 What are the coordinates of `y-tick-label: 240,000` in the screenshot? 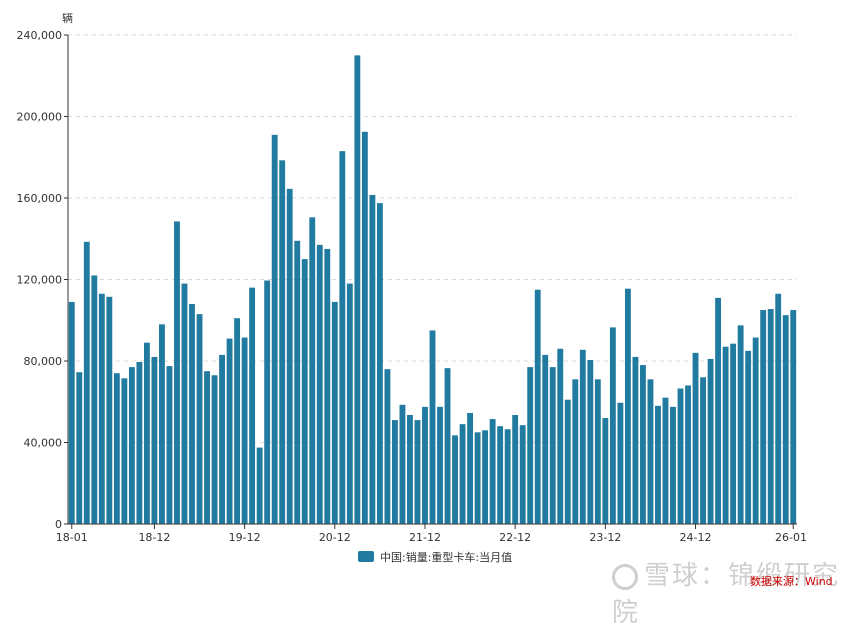 It's located at (40, 35).